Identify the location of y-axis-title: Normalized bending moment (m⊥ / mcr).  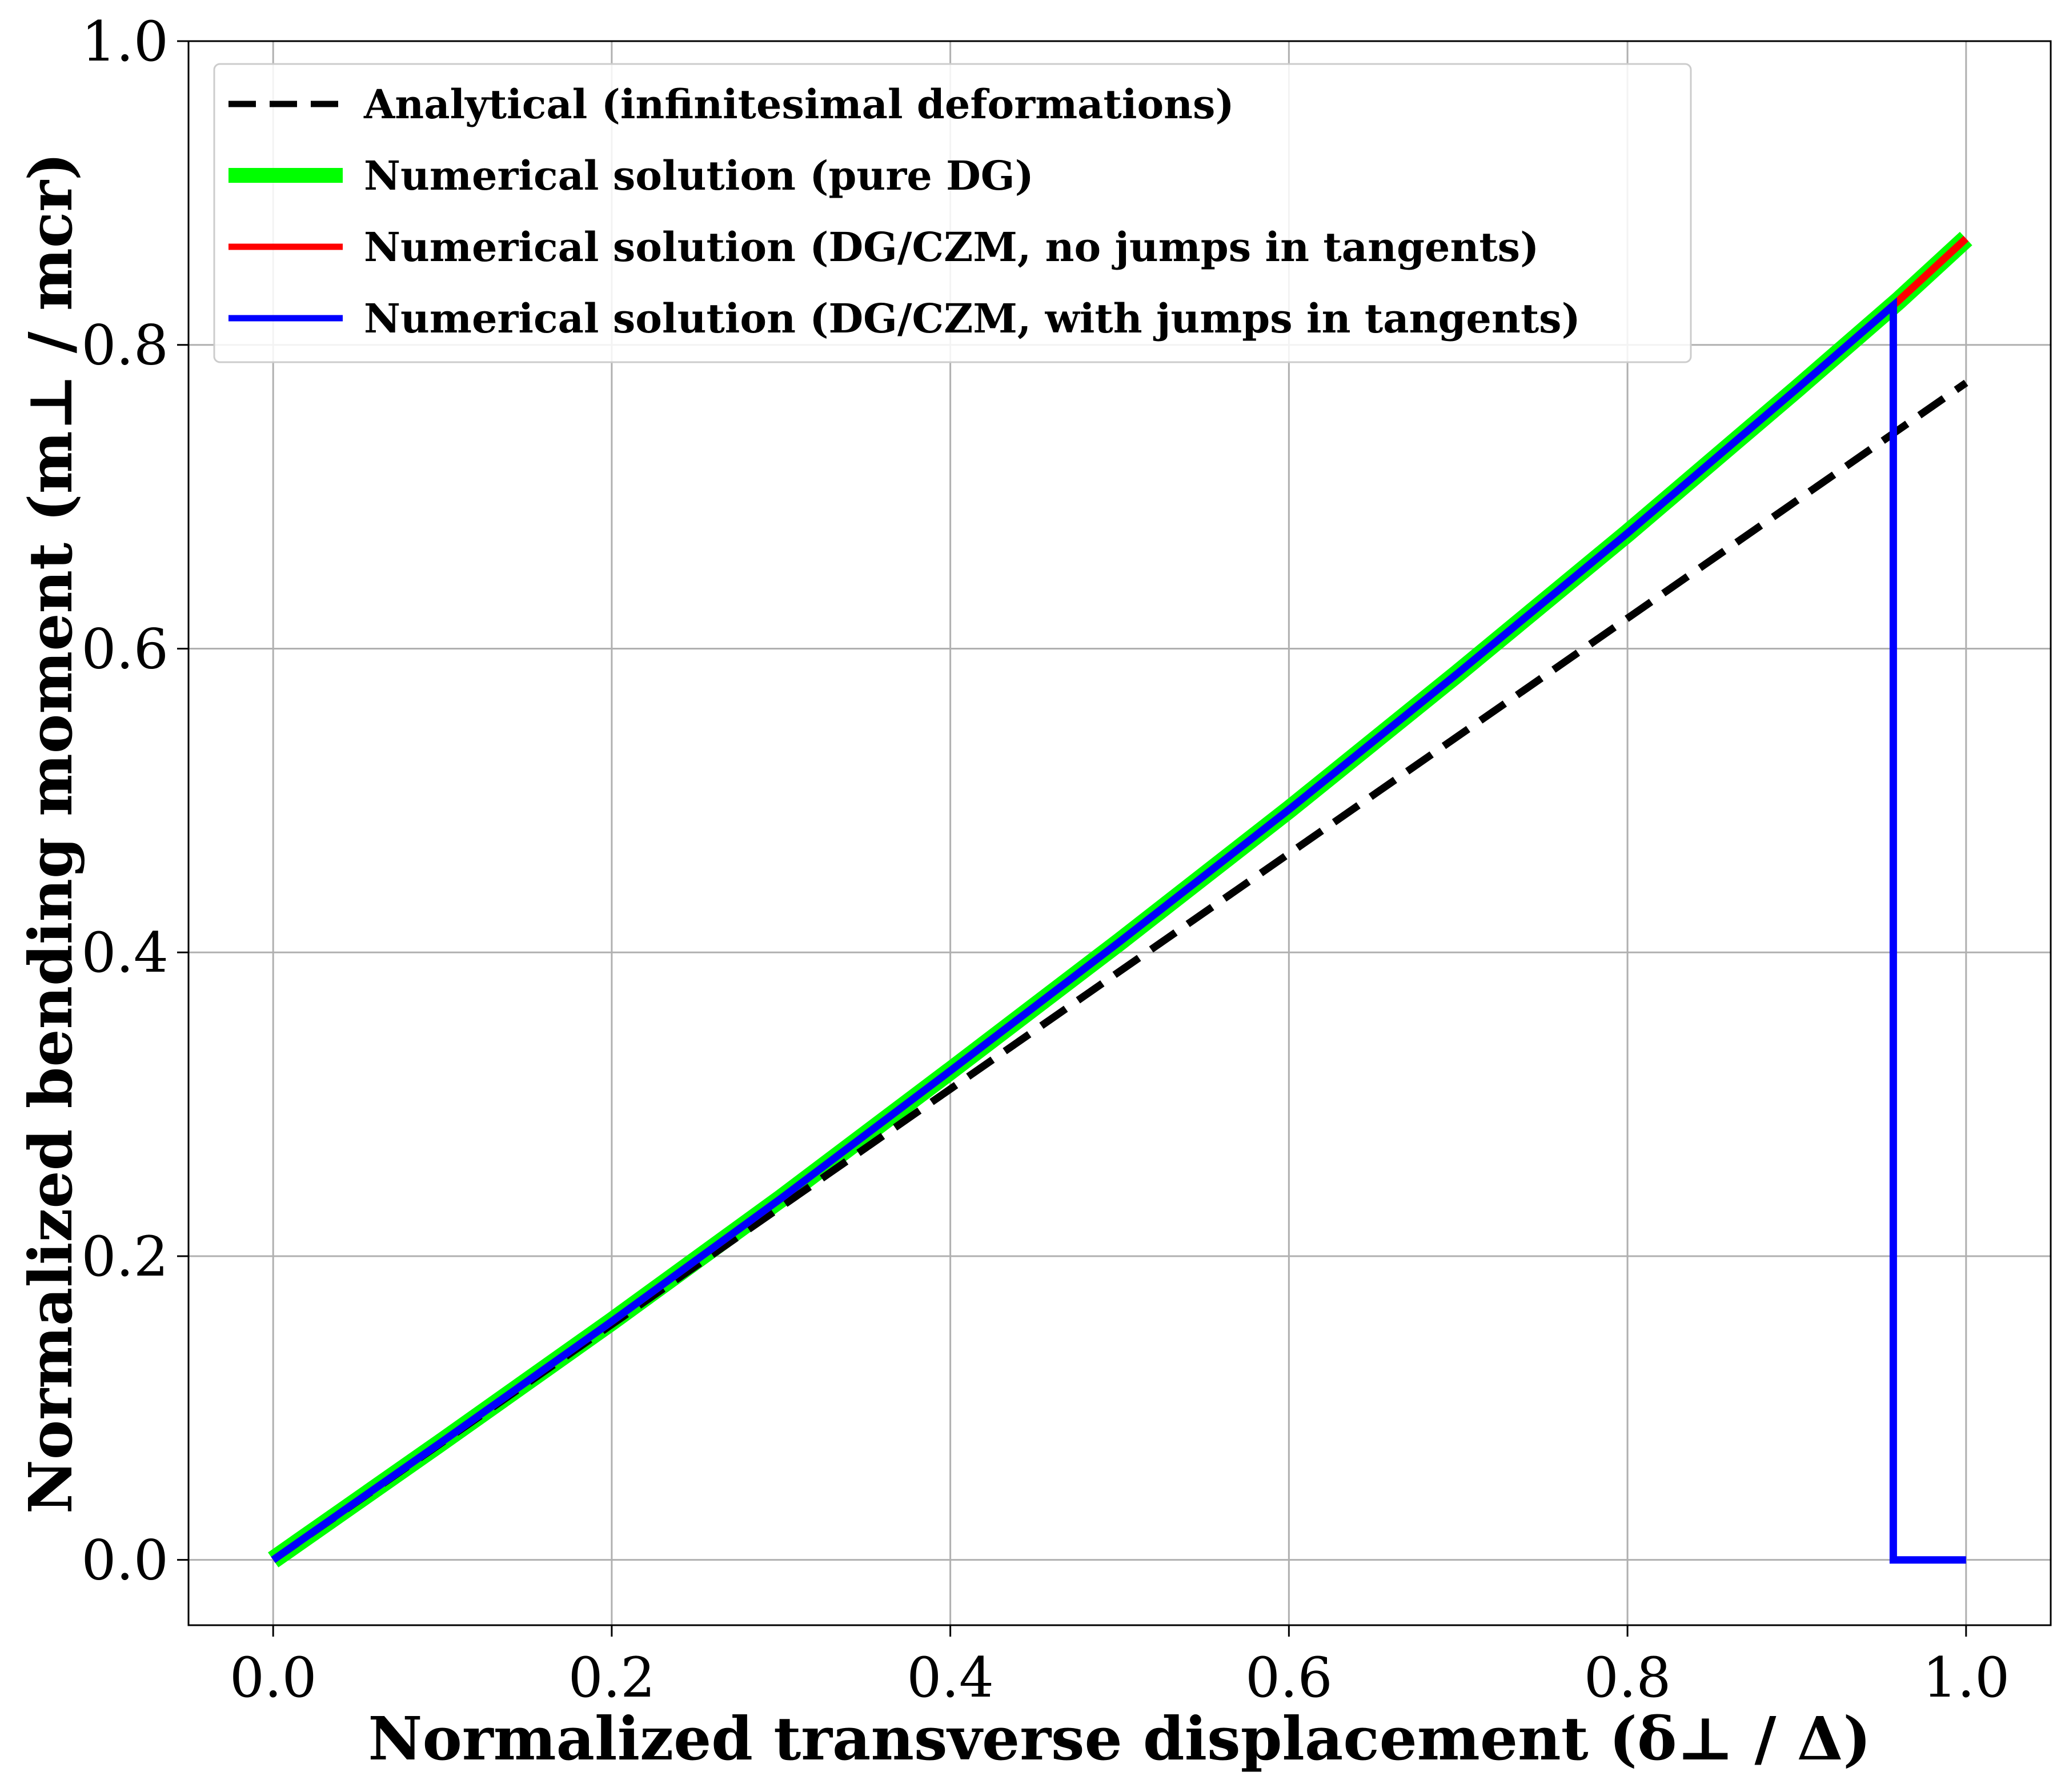
(50, 833).